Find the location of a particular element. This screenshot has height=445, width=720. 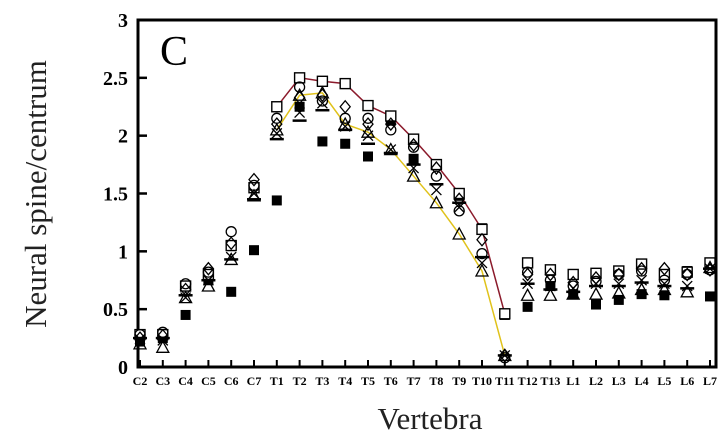

x-tick-label: L3 is located at coordinates (619, 381).